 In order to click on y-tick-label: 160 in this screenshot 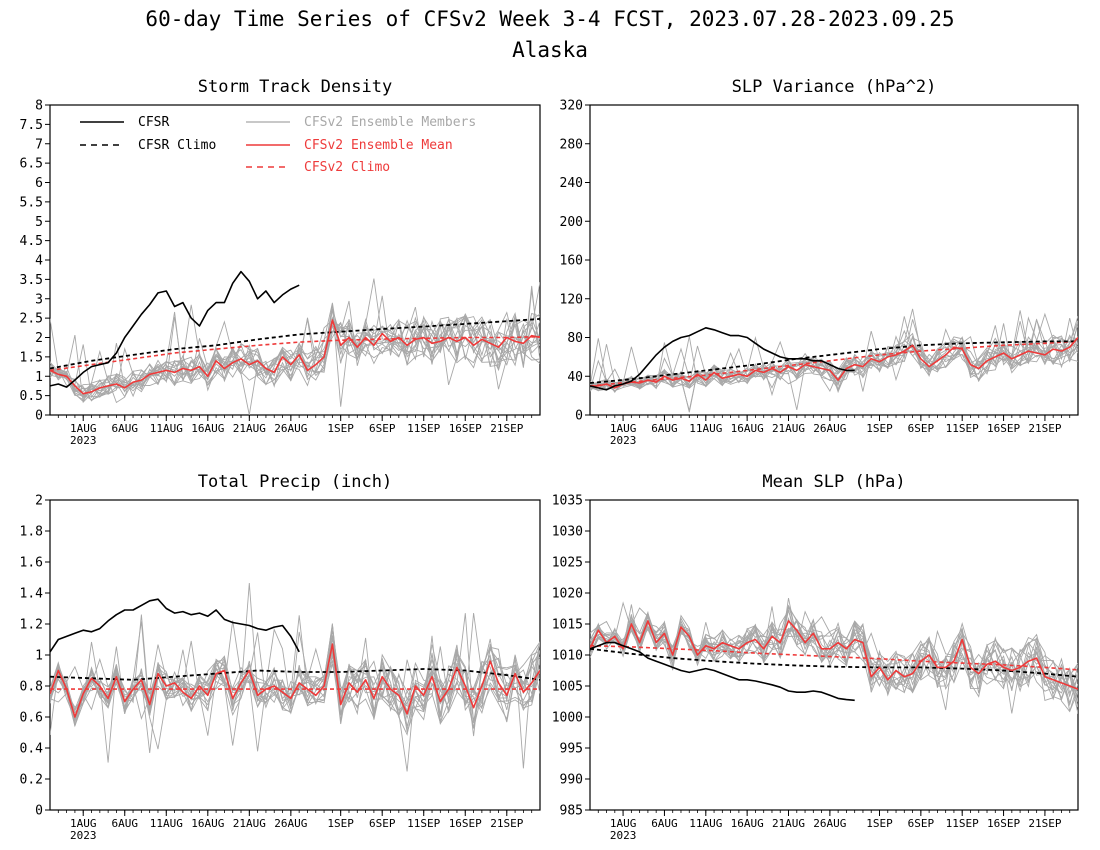, I will do `click(571, 261)`.